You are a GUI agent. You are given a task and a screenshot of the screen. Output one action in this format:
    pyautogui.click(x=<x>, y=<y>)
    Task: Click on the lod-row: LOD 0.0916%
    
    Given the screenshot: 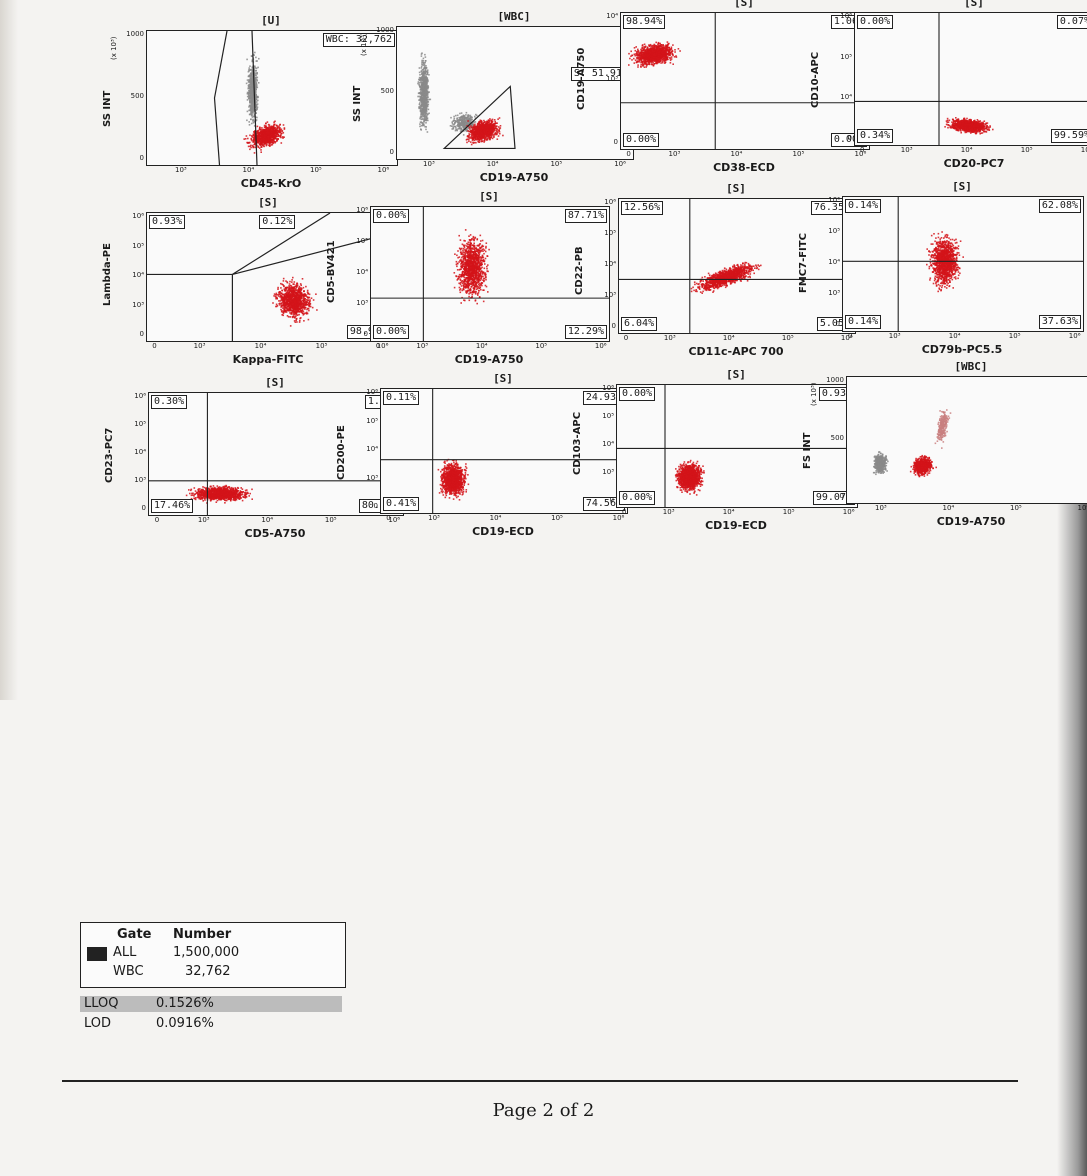 What is the action you would take?
    pyautogui.click(x=211, y=1024)
    